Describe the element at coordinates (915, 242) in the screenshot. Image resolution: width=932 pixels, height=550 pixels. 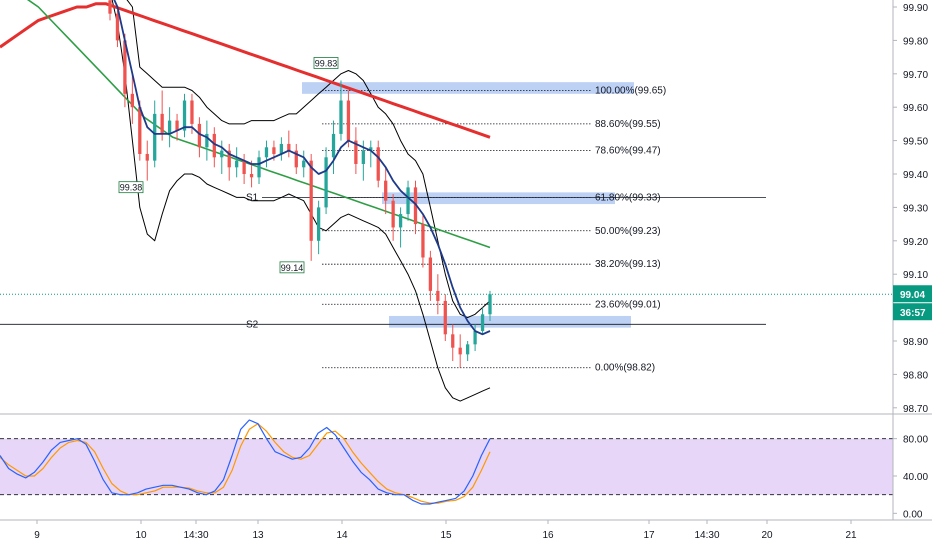
I see `price-tick-label: 99.20` at that location.